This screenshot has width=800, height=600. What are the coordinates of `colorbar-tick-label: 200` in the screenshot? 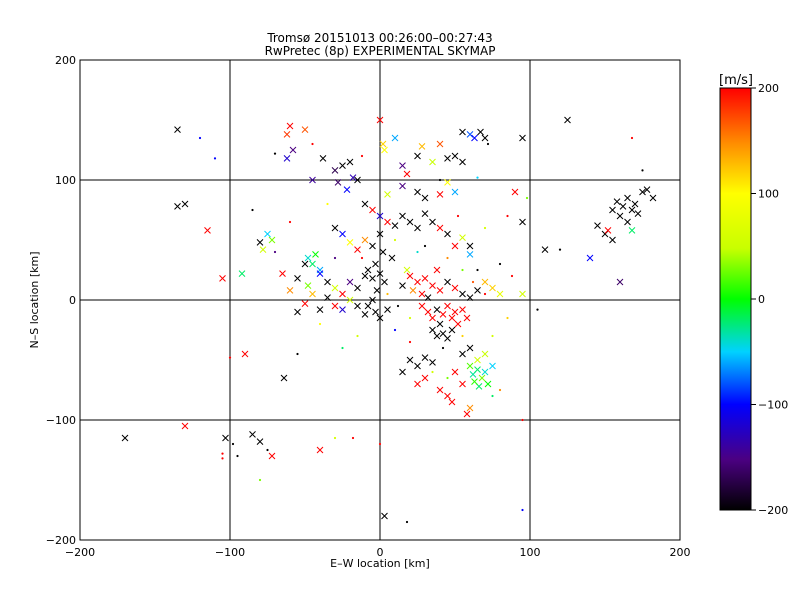 It's located at (768, 88).